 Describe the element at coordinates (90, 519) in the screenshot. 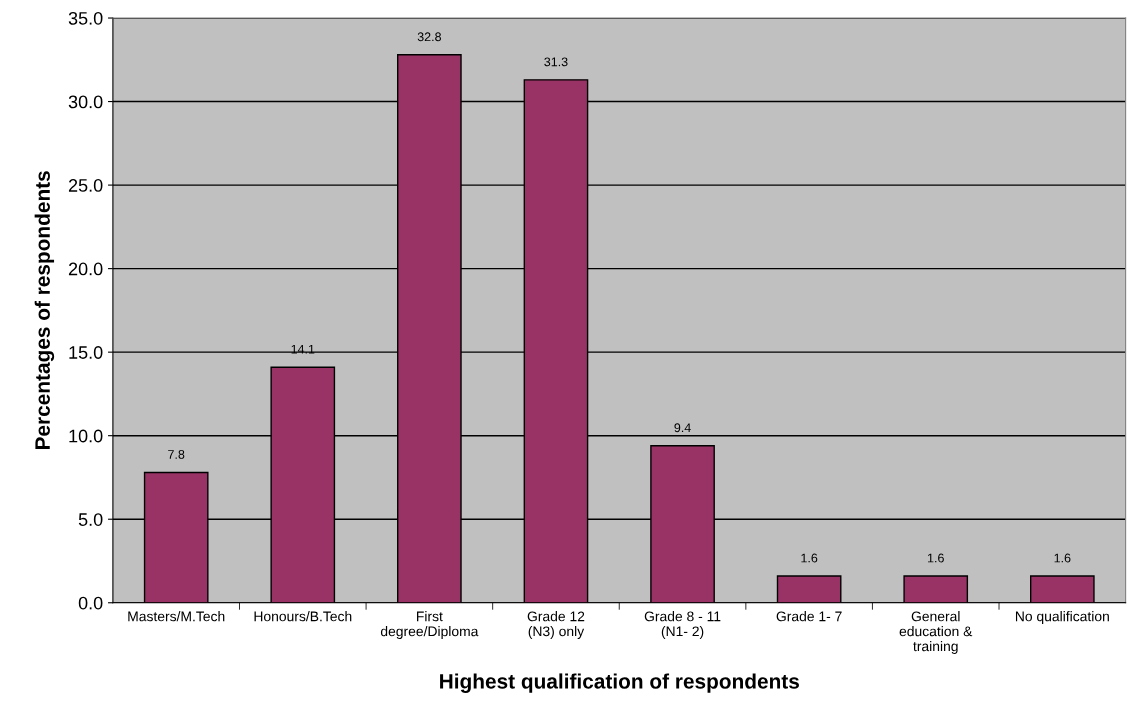

I see `y-tick-label: 5.0` at that location.